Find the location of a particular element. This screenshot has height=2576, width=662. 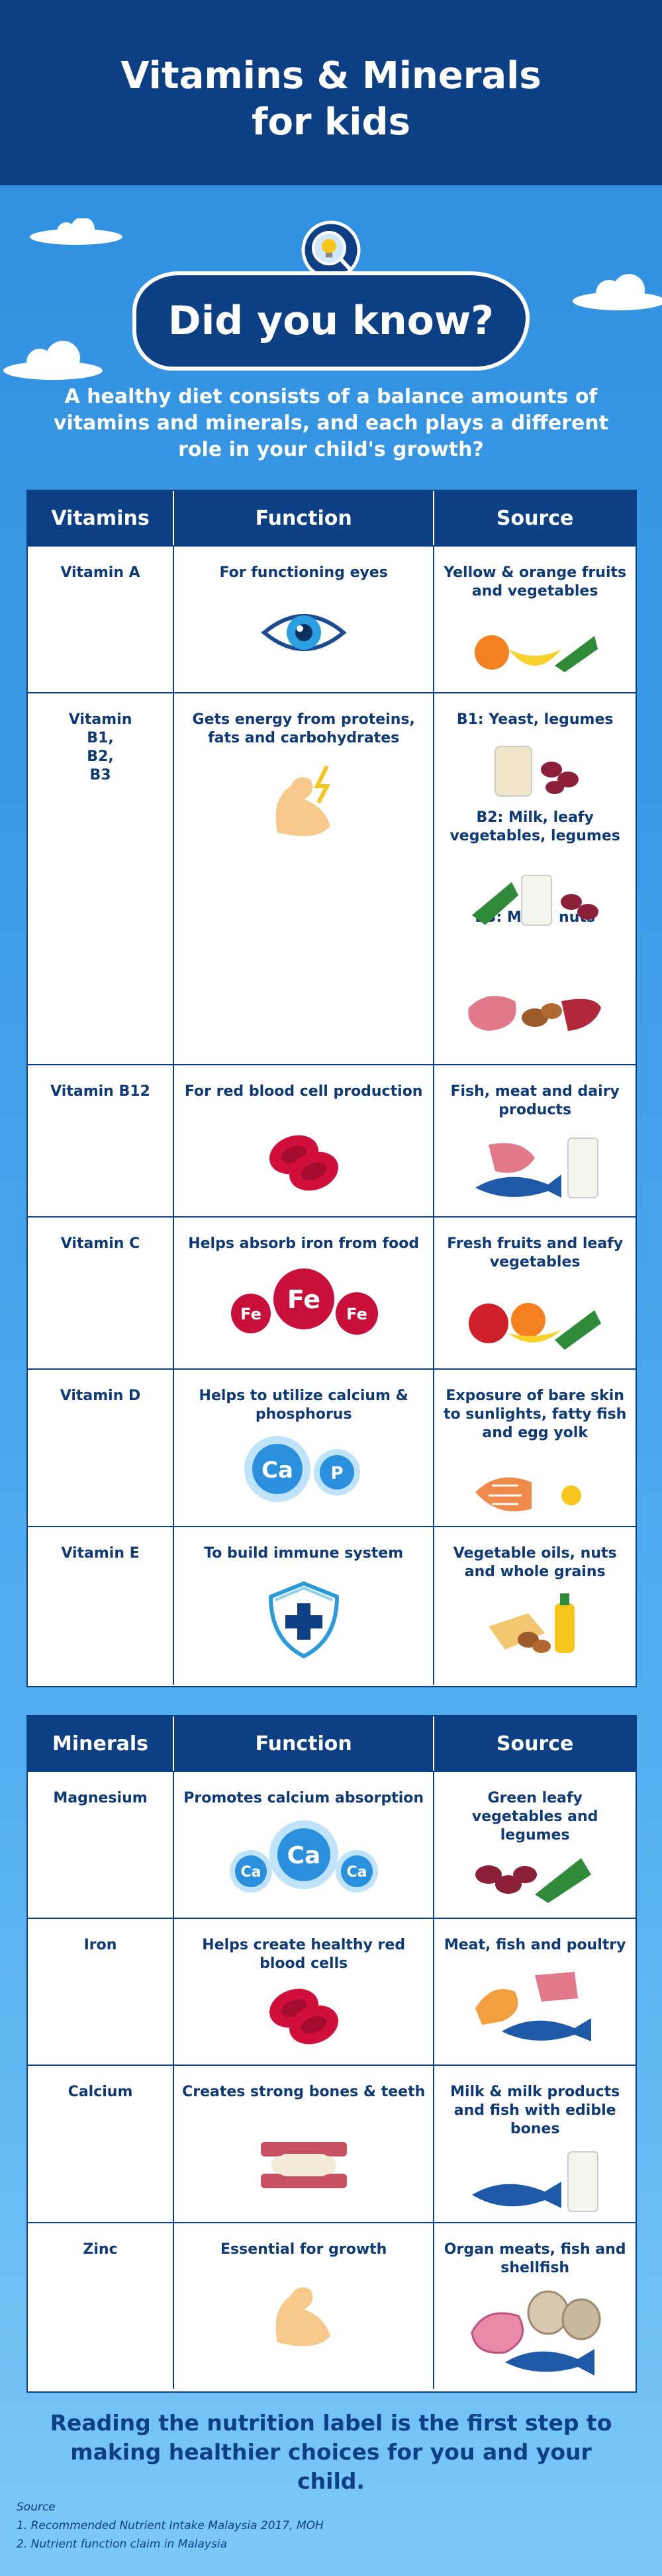

did-you-know-text: Did you know? is located at coordinates (331, 321).